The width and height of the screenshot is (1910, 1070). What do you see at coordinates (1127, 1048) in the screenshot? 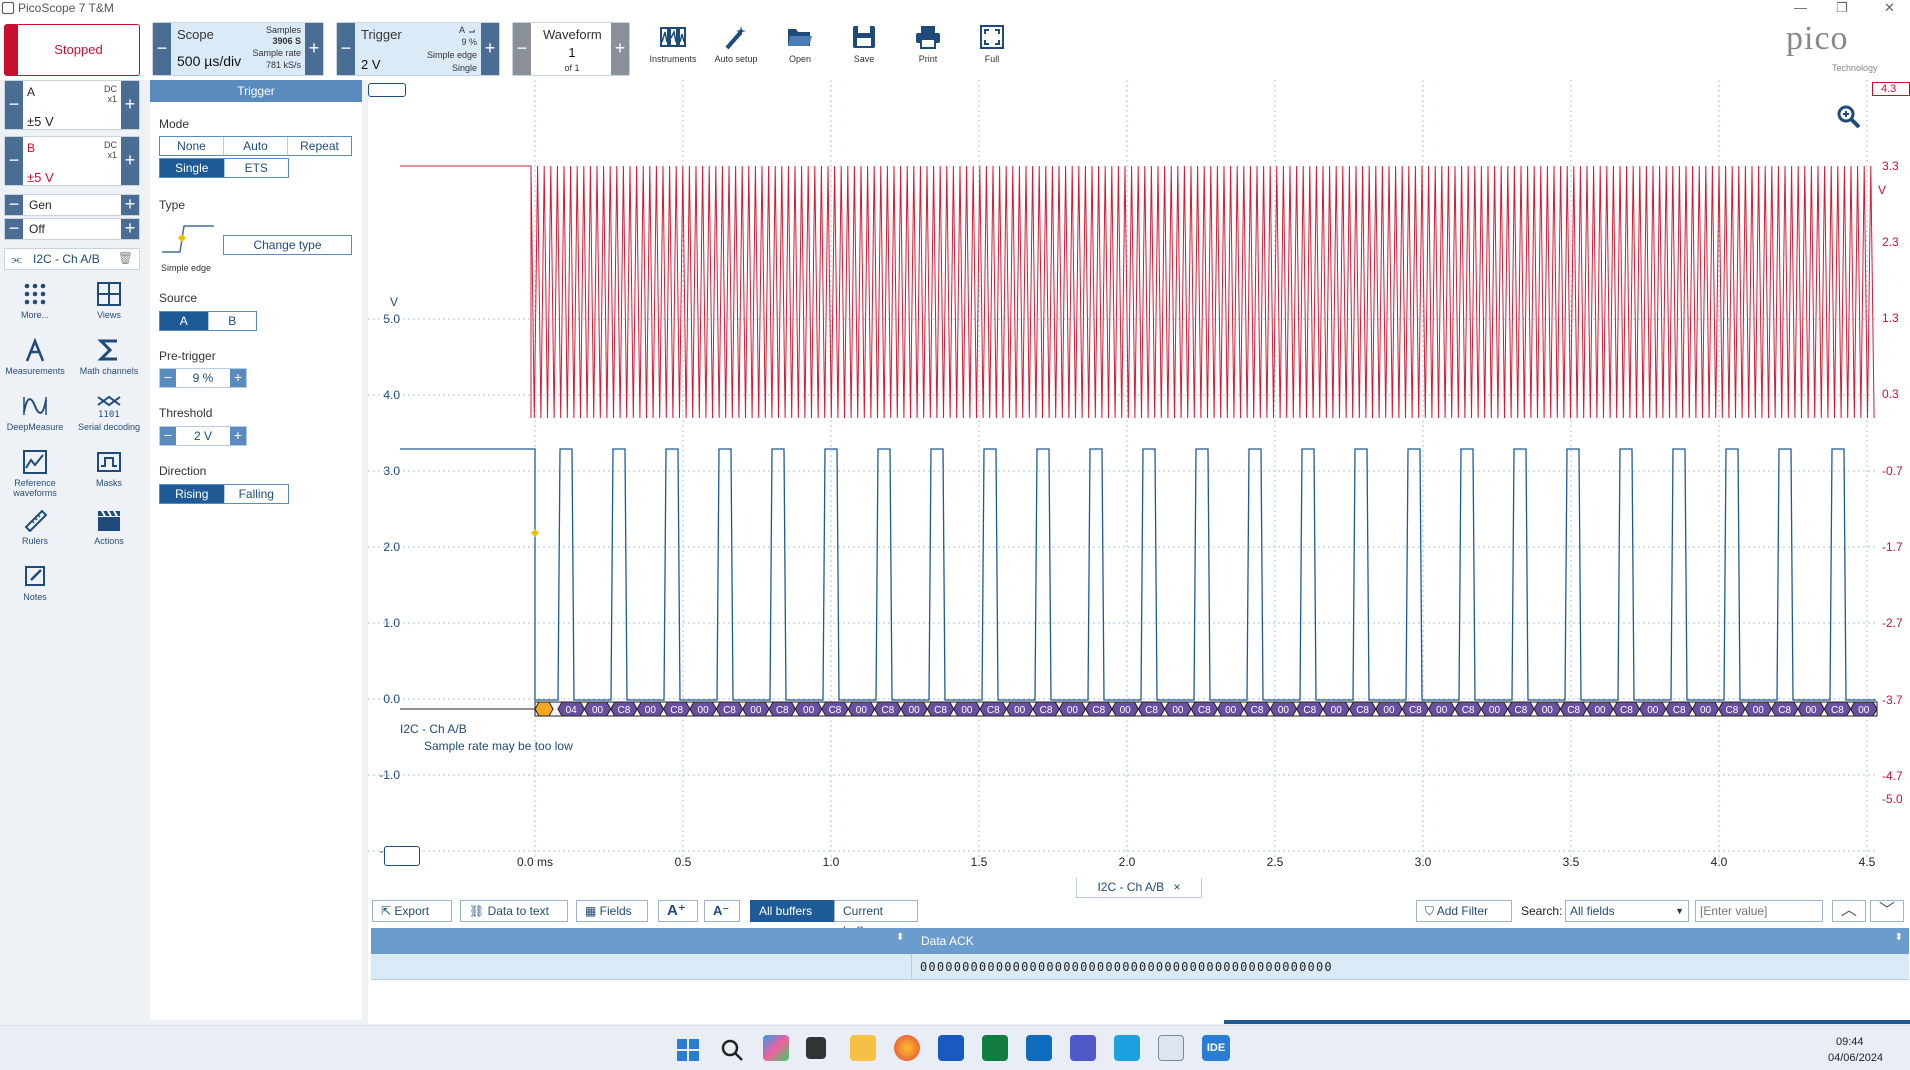
I see `remote-desktop-icon` at bounding box center [1127, 1048].